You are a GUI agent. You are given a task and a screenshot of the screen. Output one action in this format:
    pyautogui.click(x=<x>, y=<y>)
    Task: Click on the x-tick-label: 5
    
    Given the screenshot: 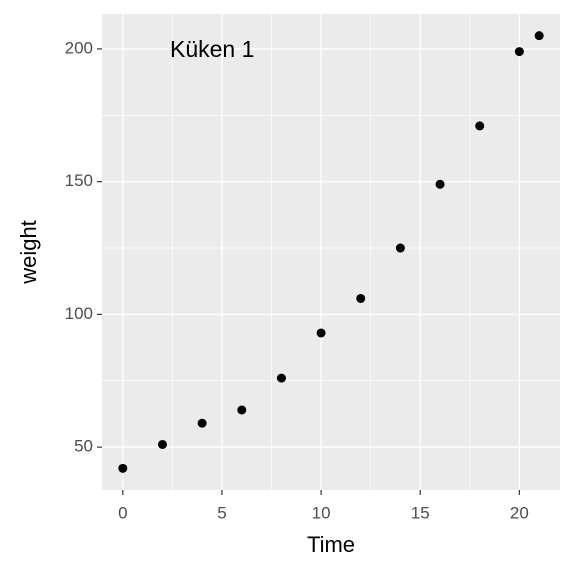 What is the action you would take?
    pyautogui.click(x=221, y=512)
    